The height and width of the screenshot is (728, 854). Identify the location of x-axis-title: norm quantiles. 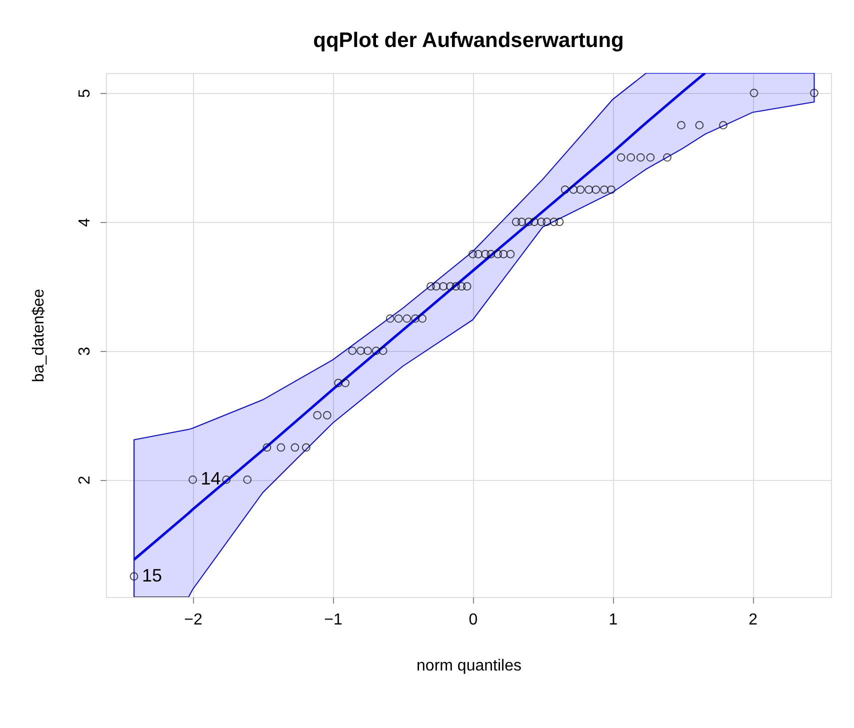
(469, 666).